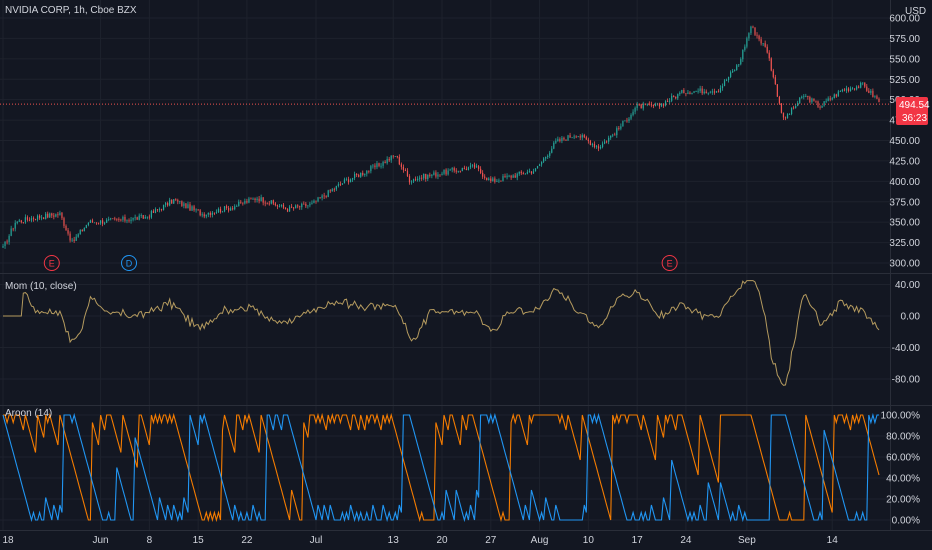 The height and width of the screenshot is (550, 932). What do you see at coordinates (833, 540) in the screenshot?
I see `time-axis-tick: 14` at bounding box center [833, 540].